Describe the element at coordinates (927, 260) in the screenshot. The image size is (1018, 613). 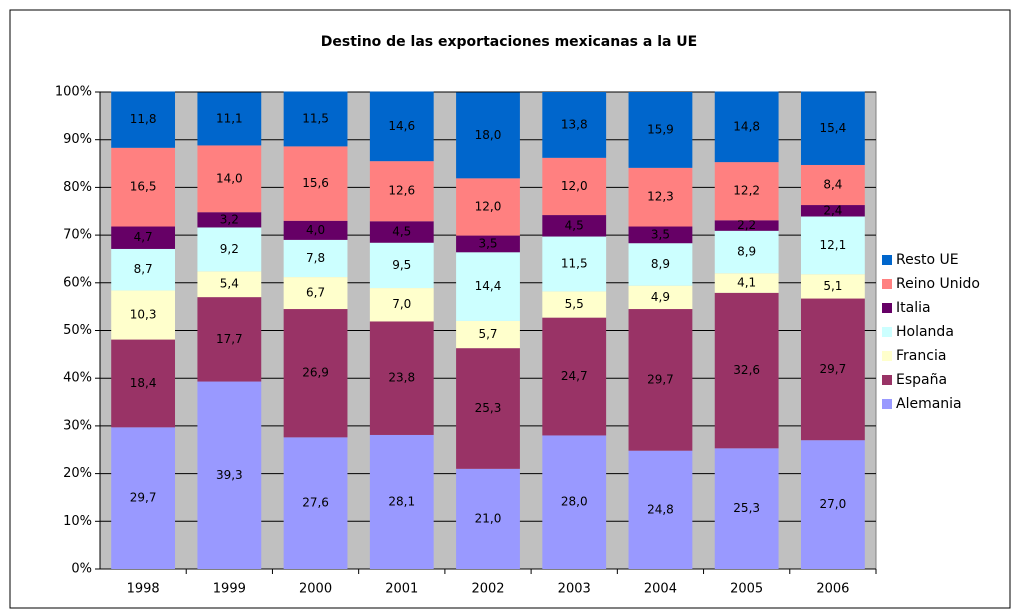
I see `legend-label: Resto UE` at that location.